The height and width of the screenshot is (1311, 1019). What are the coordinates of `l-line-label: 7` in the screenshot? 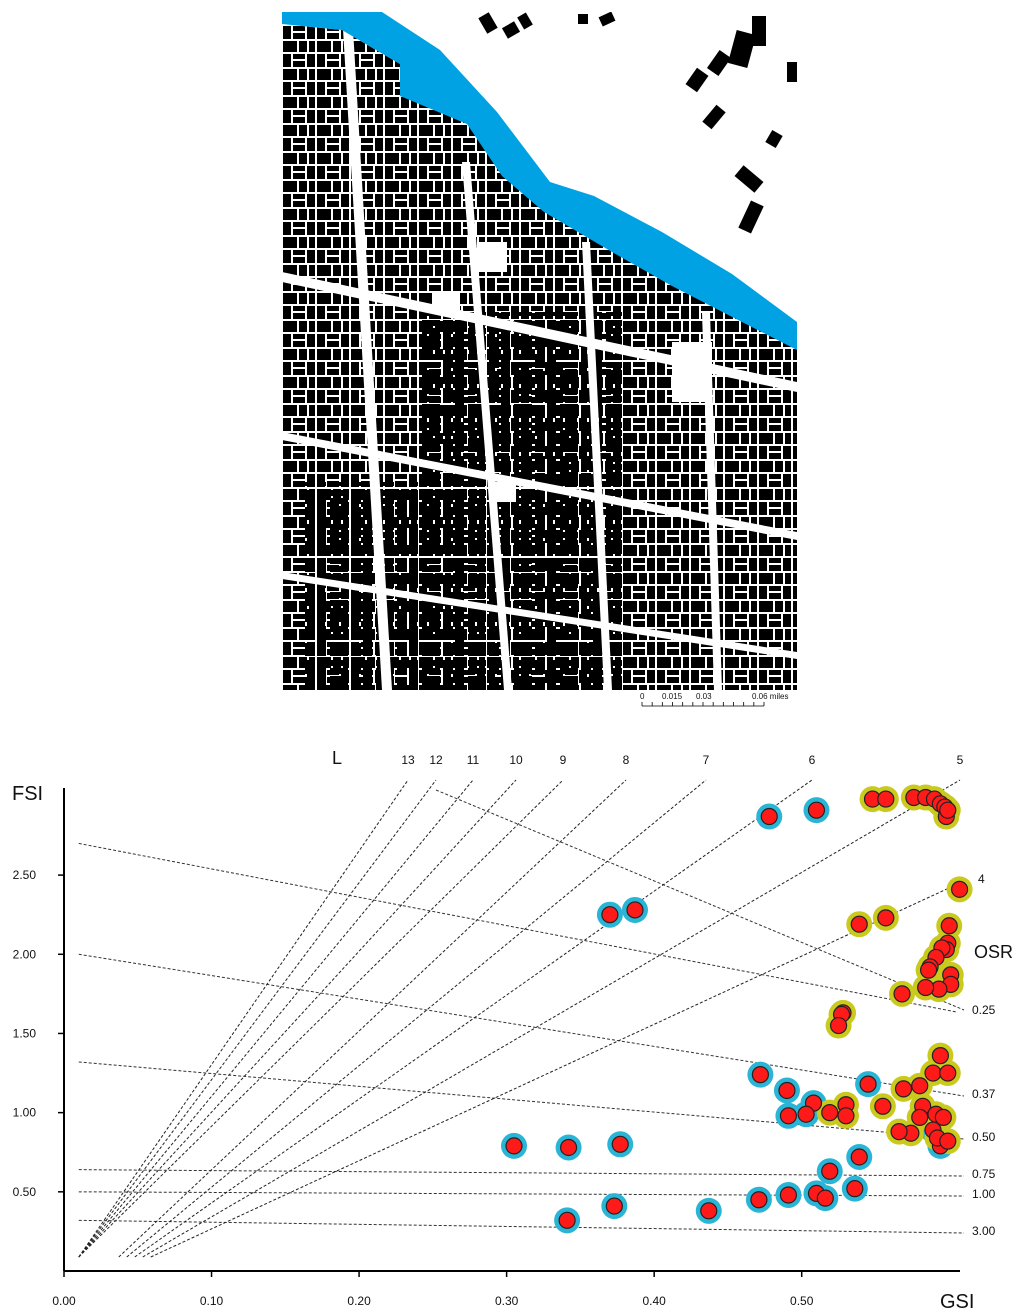 It's located at (706, 760).